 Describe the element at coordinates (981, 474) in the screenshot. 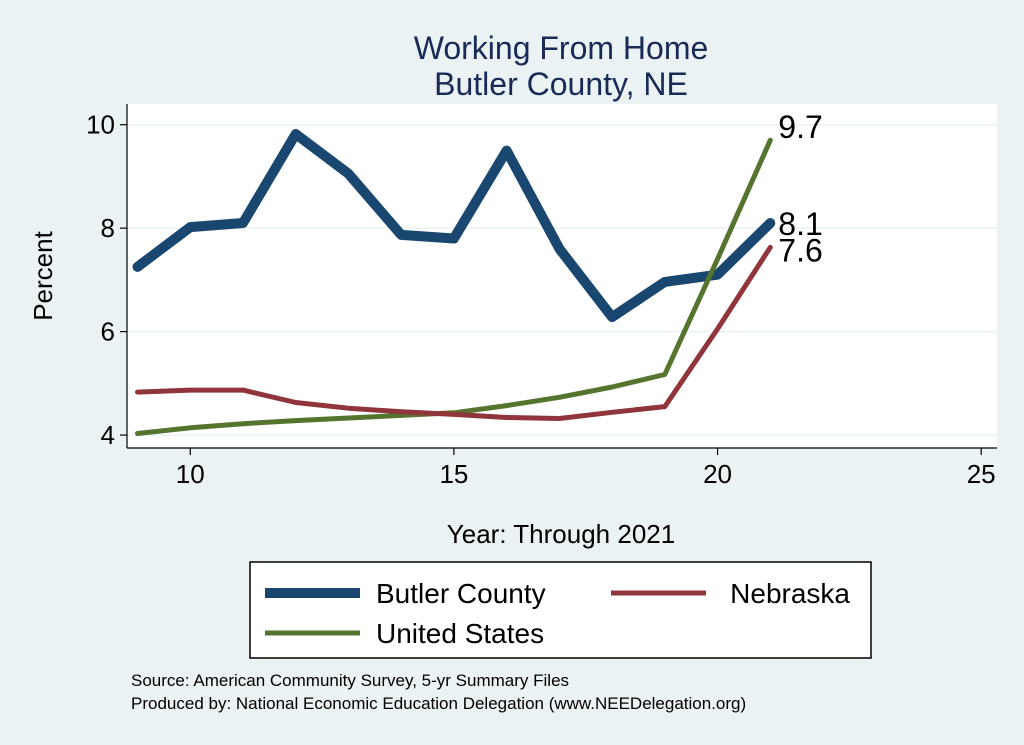

I see `x-tick-label-25: 25` at that location.